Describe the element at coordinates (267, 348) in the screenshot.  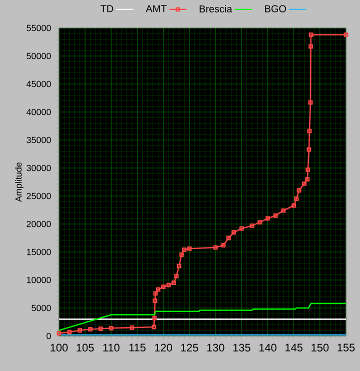
I see `x-tick-label: 140` at that location.